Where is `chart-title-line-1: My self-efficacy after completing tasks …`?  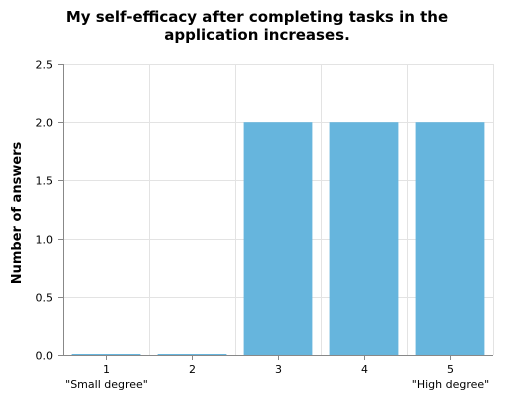
chart-title-line-1: My self-efficacy after completing tasks … is located at coordinates (257, 17).